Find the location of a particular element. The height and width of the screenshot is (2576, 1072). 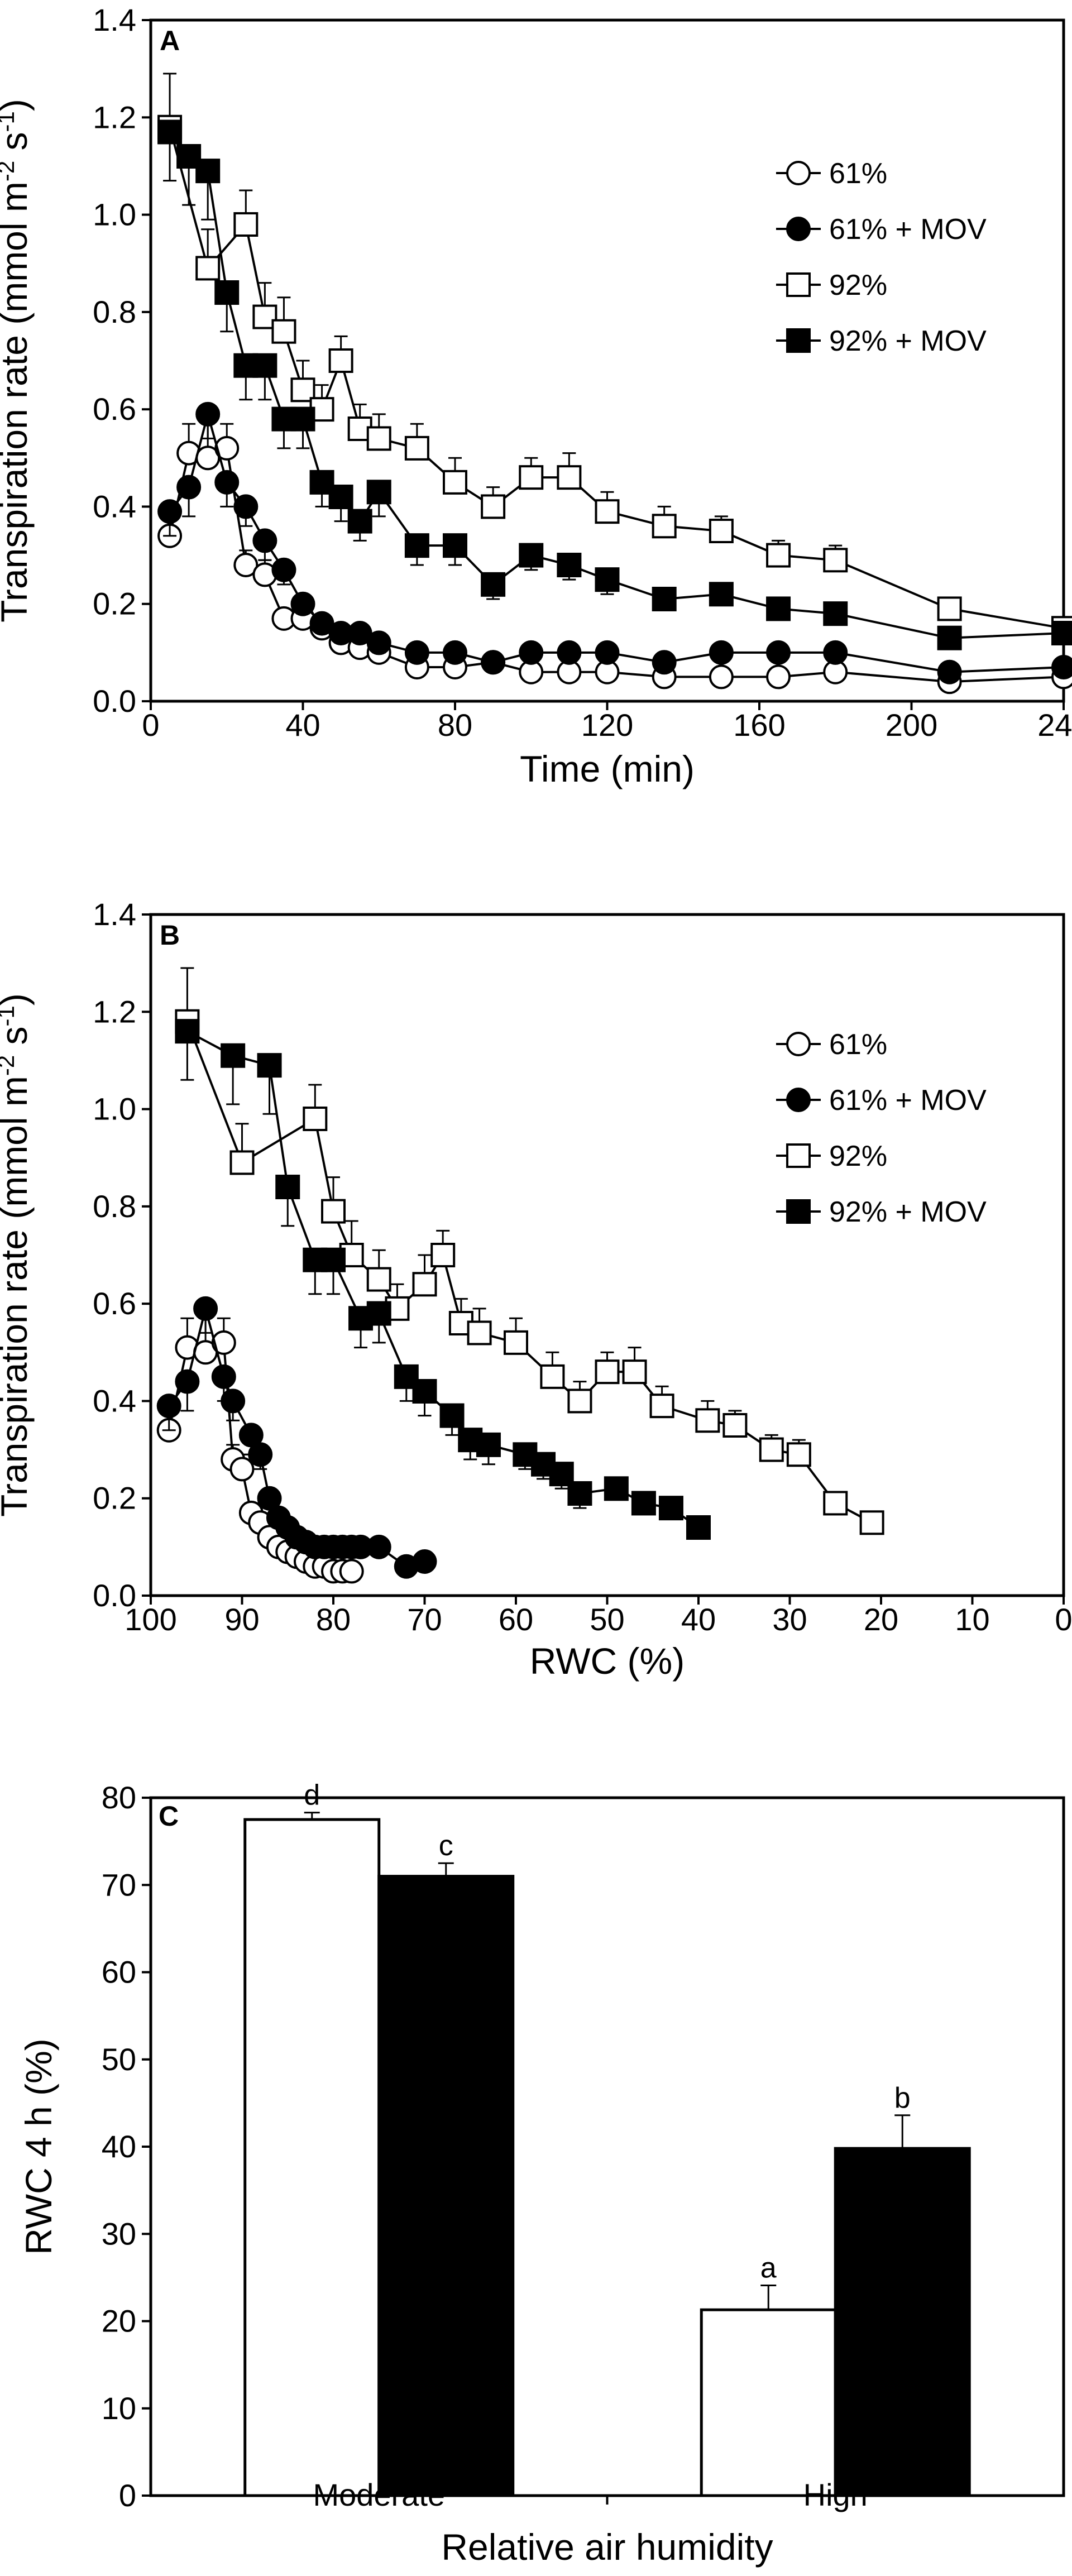

y-tick-label: 10 is located at coordinates (119, 2408).